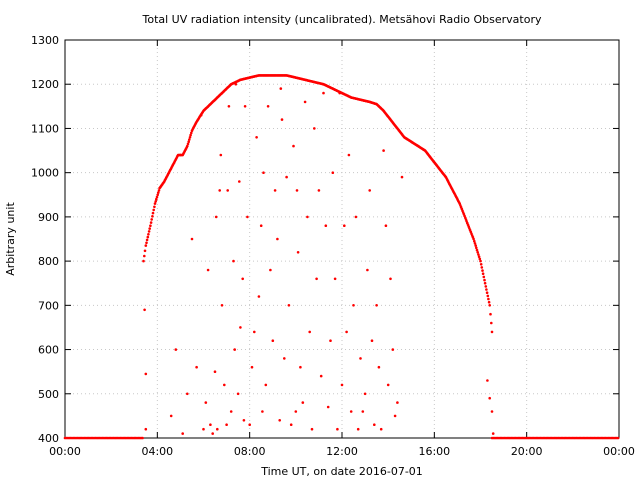 The width and height of the screenshot is (640, 480). I want to click on y-tick-label: 1300, so click(45, 40).